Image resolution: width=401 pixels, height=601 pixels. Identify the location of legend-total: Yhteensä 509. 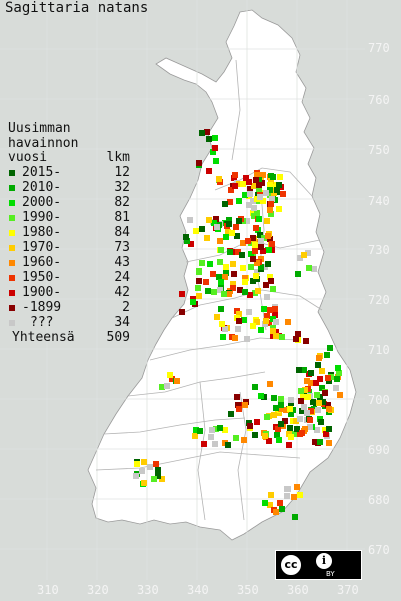
(70, 338).